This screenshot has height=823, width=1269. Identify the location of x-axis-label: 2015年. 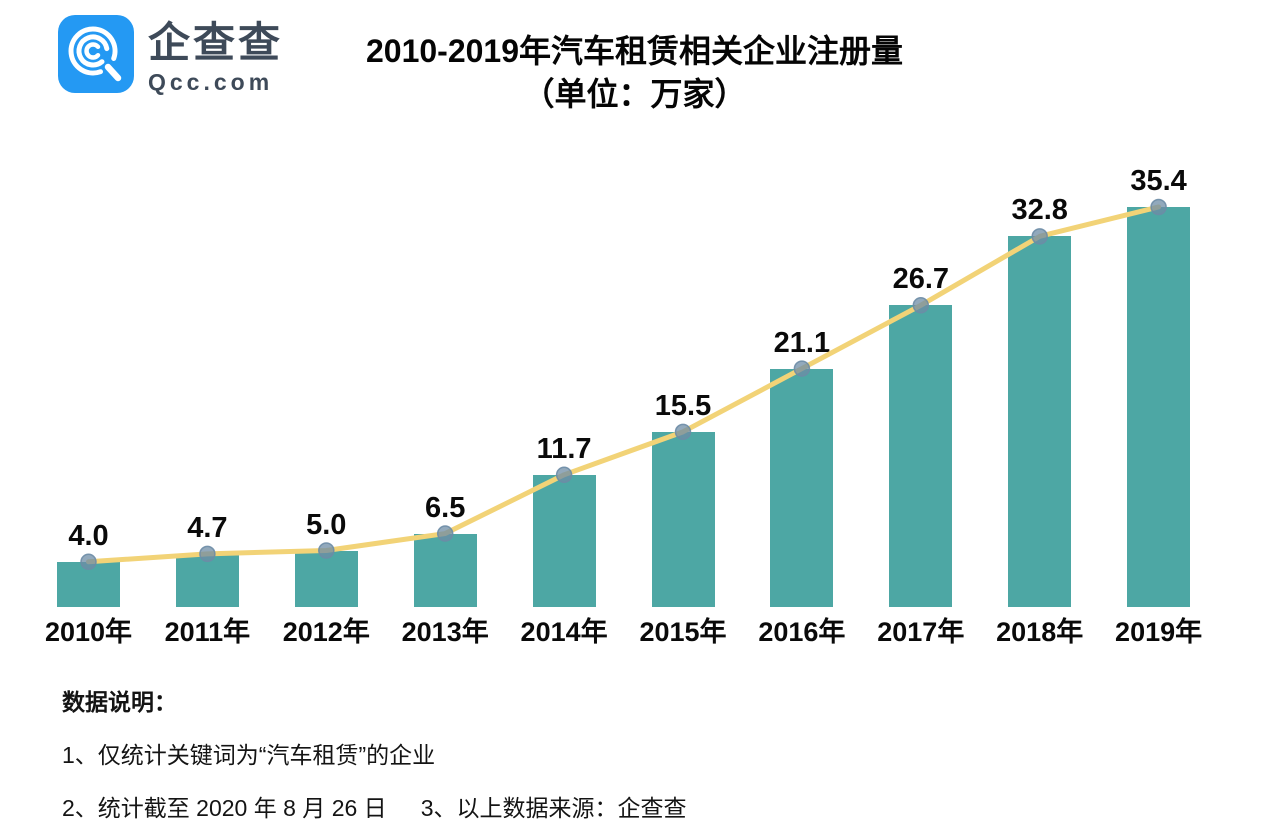
(683, 632).